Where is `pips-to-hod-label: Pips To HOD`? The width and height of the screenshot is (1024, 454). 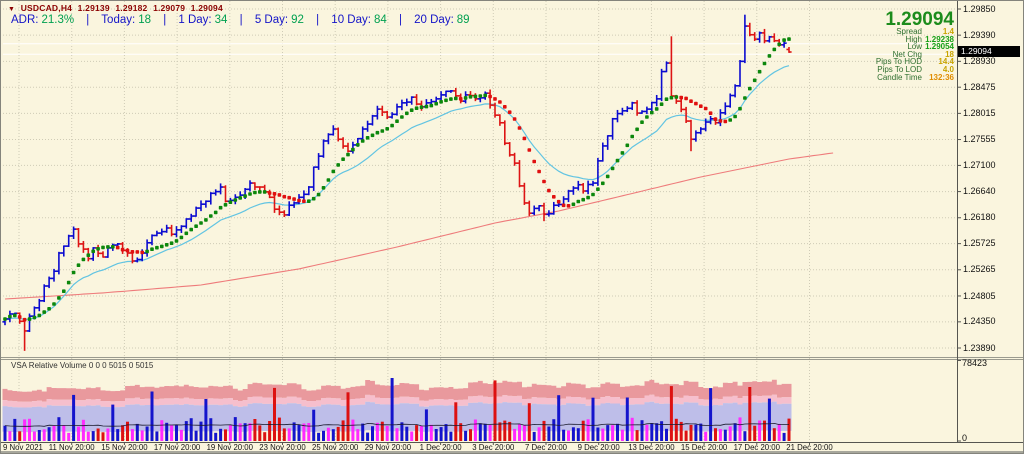 pips-to-hod-label: Pips To HOD is located at coordinates (898, 62).